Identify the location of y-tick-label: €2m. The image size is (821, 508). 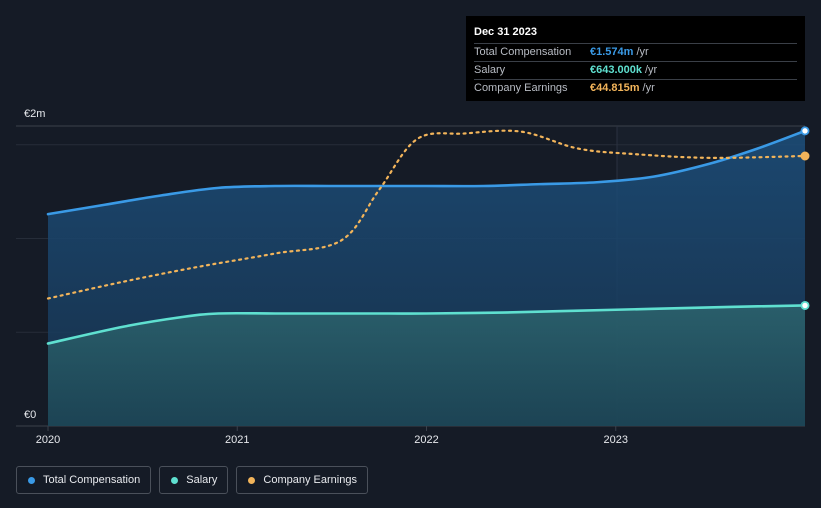
(34, 114).